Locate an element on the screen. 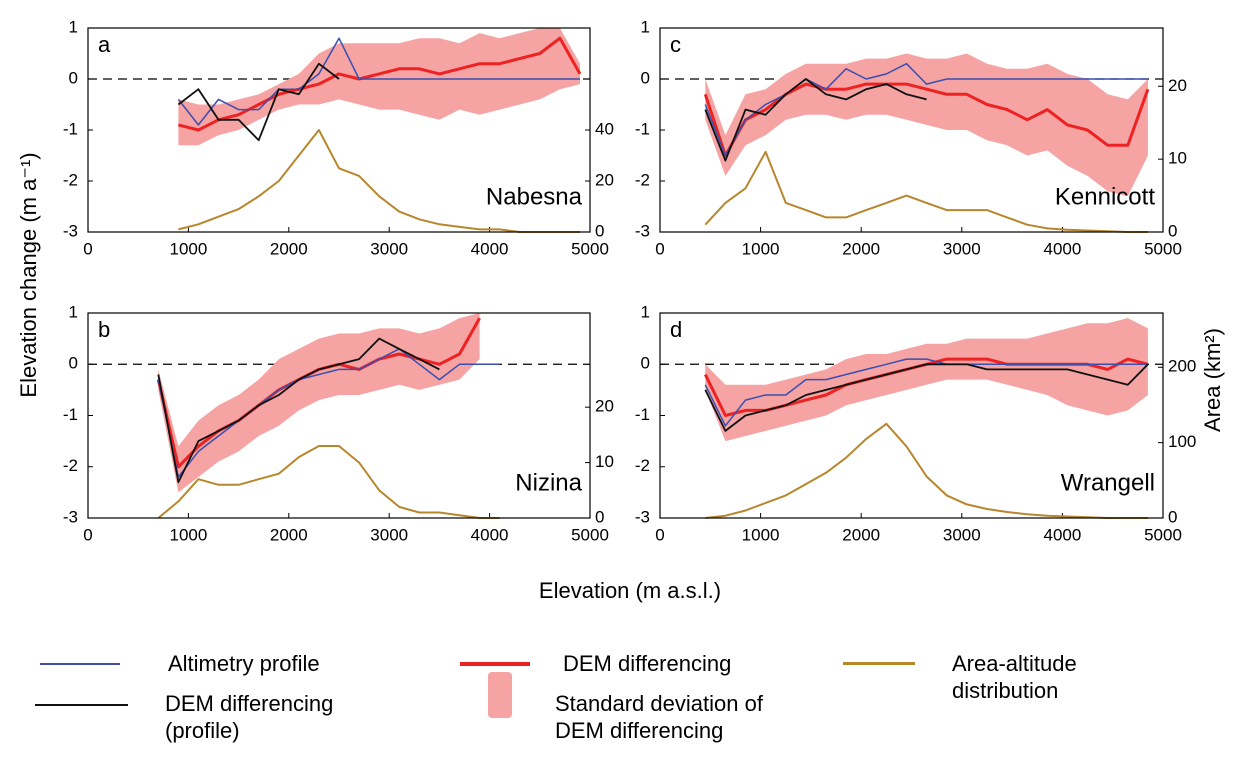 This screenshot has height=776, width=1235. legend-label: Altimetry profile is located at coordinates (244, 663).